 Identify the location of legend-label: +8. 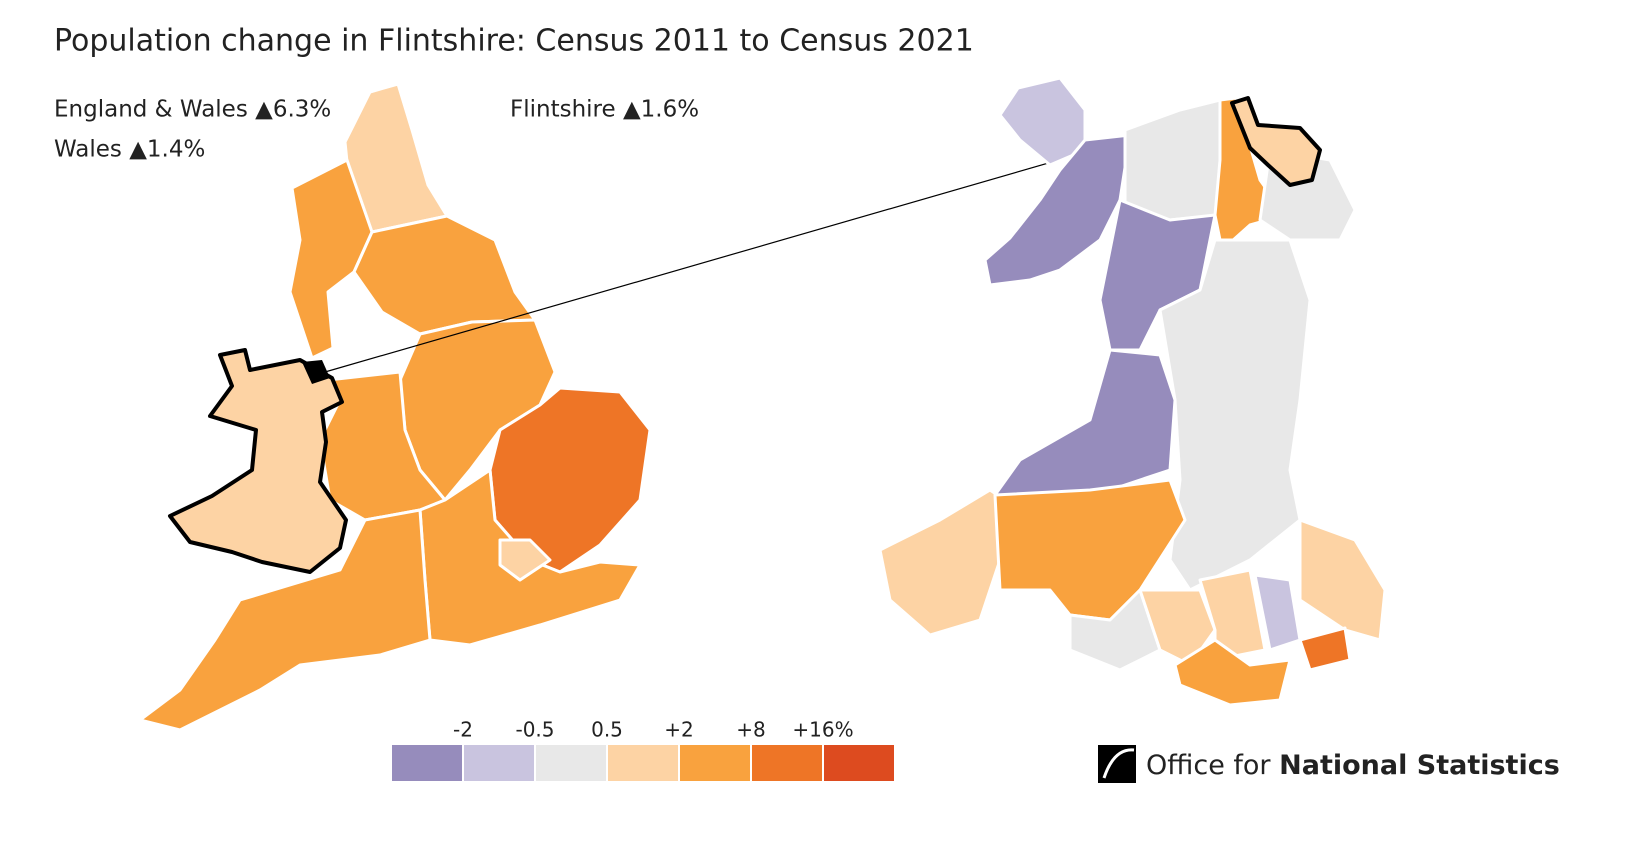
(750, 730).